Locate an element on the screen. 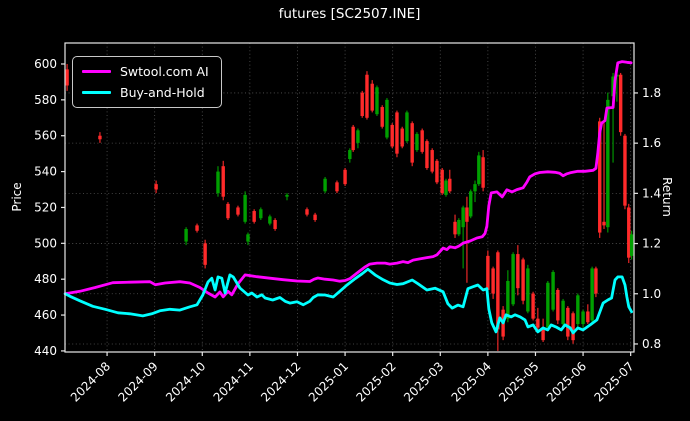  svg-text: 460 is located at coordinates (45, 315).